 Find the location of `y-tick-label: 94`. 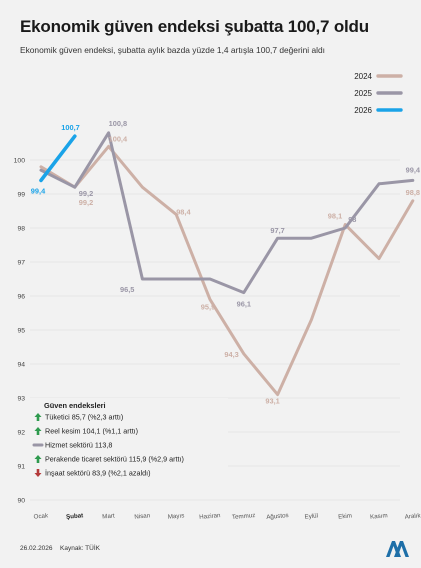

y-tick-label: 94 is located at coordinates (21, 365).